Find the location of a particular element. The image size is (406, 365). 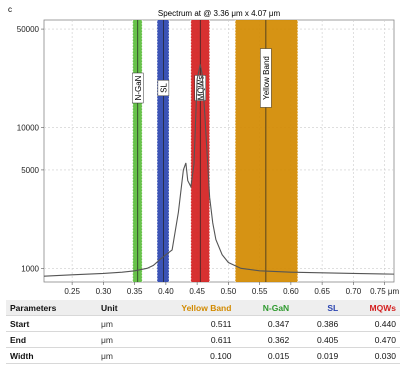

row-label: End is located at coordinates (52, 339).